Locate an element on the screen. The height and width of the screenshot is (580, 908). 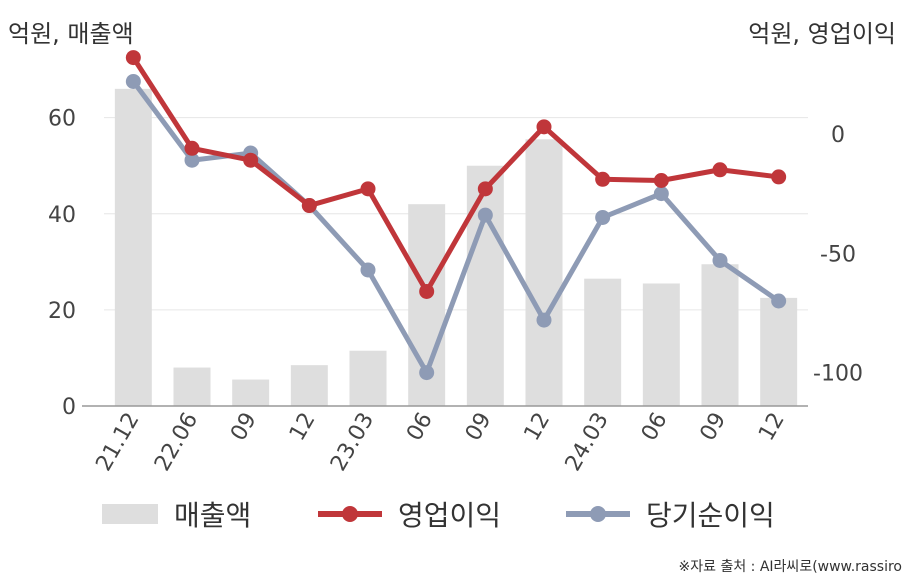
left-tick-label: 0 is located at coordinates (69, 407).